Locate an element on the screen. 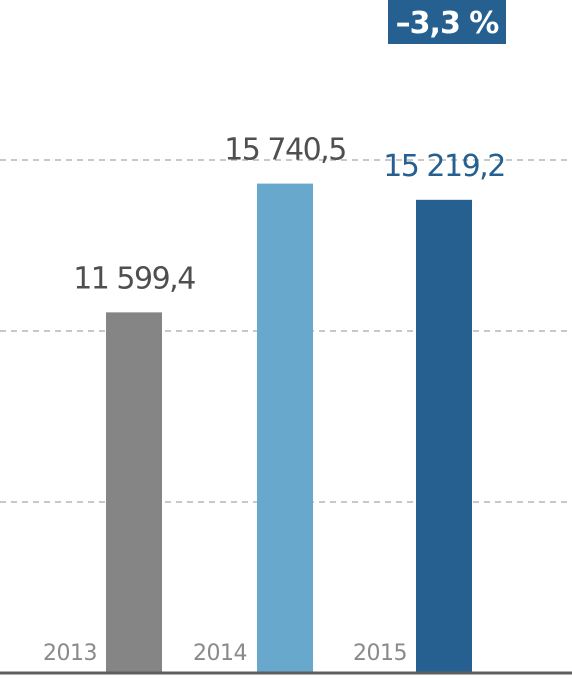  year-label-2015: 2015 is located at coordinates (380, 653).